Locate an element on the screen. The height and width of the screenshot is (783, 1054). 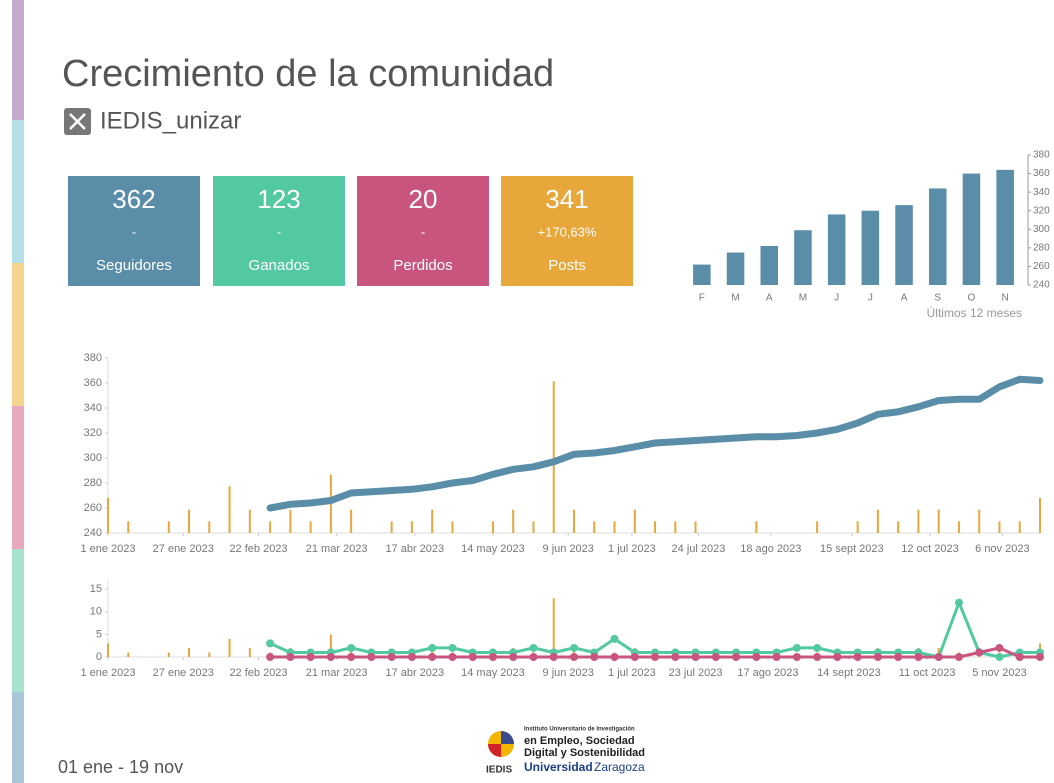
logo-acronym: IEDIS is located at coordinates (499, 770).